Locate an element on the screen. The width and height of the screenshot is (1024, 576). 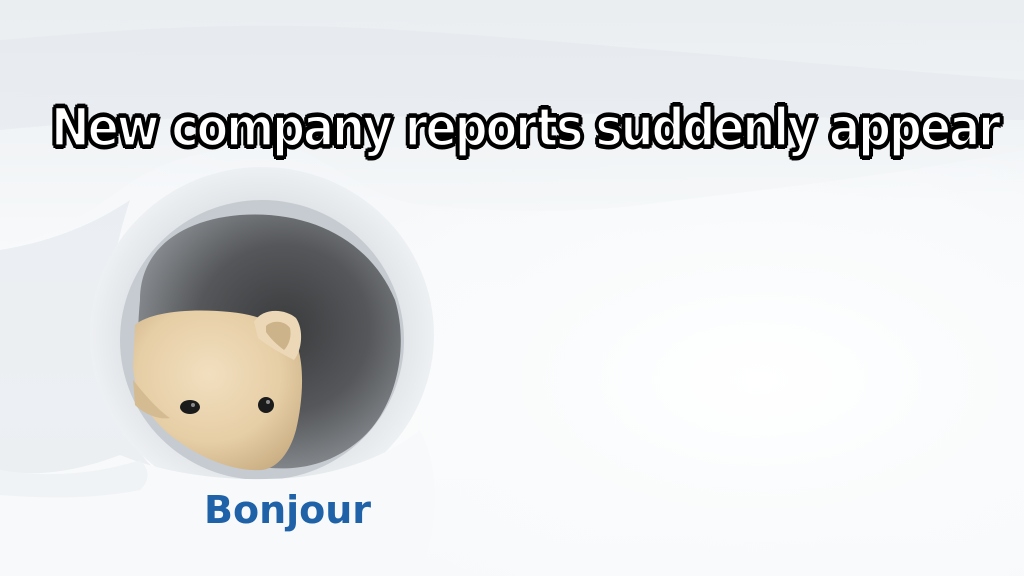
polar-bear is located at coordinates (218, 390).